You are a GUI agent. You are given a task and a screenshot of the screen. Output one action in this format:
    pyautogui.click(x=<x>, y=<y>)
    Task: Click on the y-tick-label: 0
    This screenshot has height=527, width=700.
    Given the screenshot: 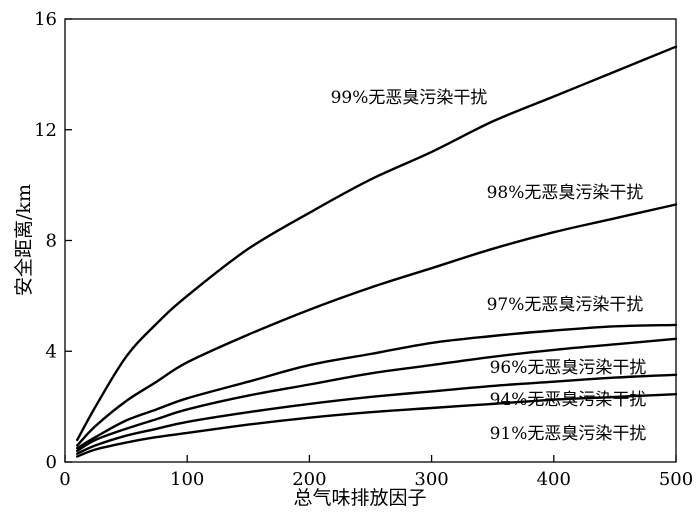 What is the action you would take?
    pyautogui.click(x=51, y=462)
    